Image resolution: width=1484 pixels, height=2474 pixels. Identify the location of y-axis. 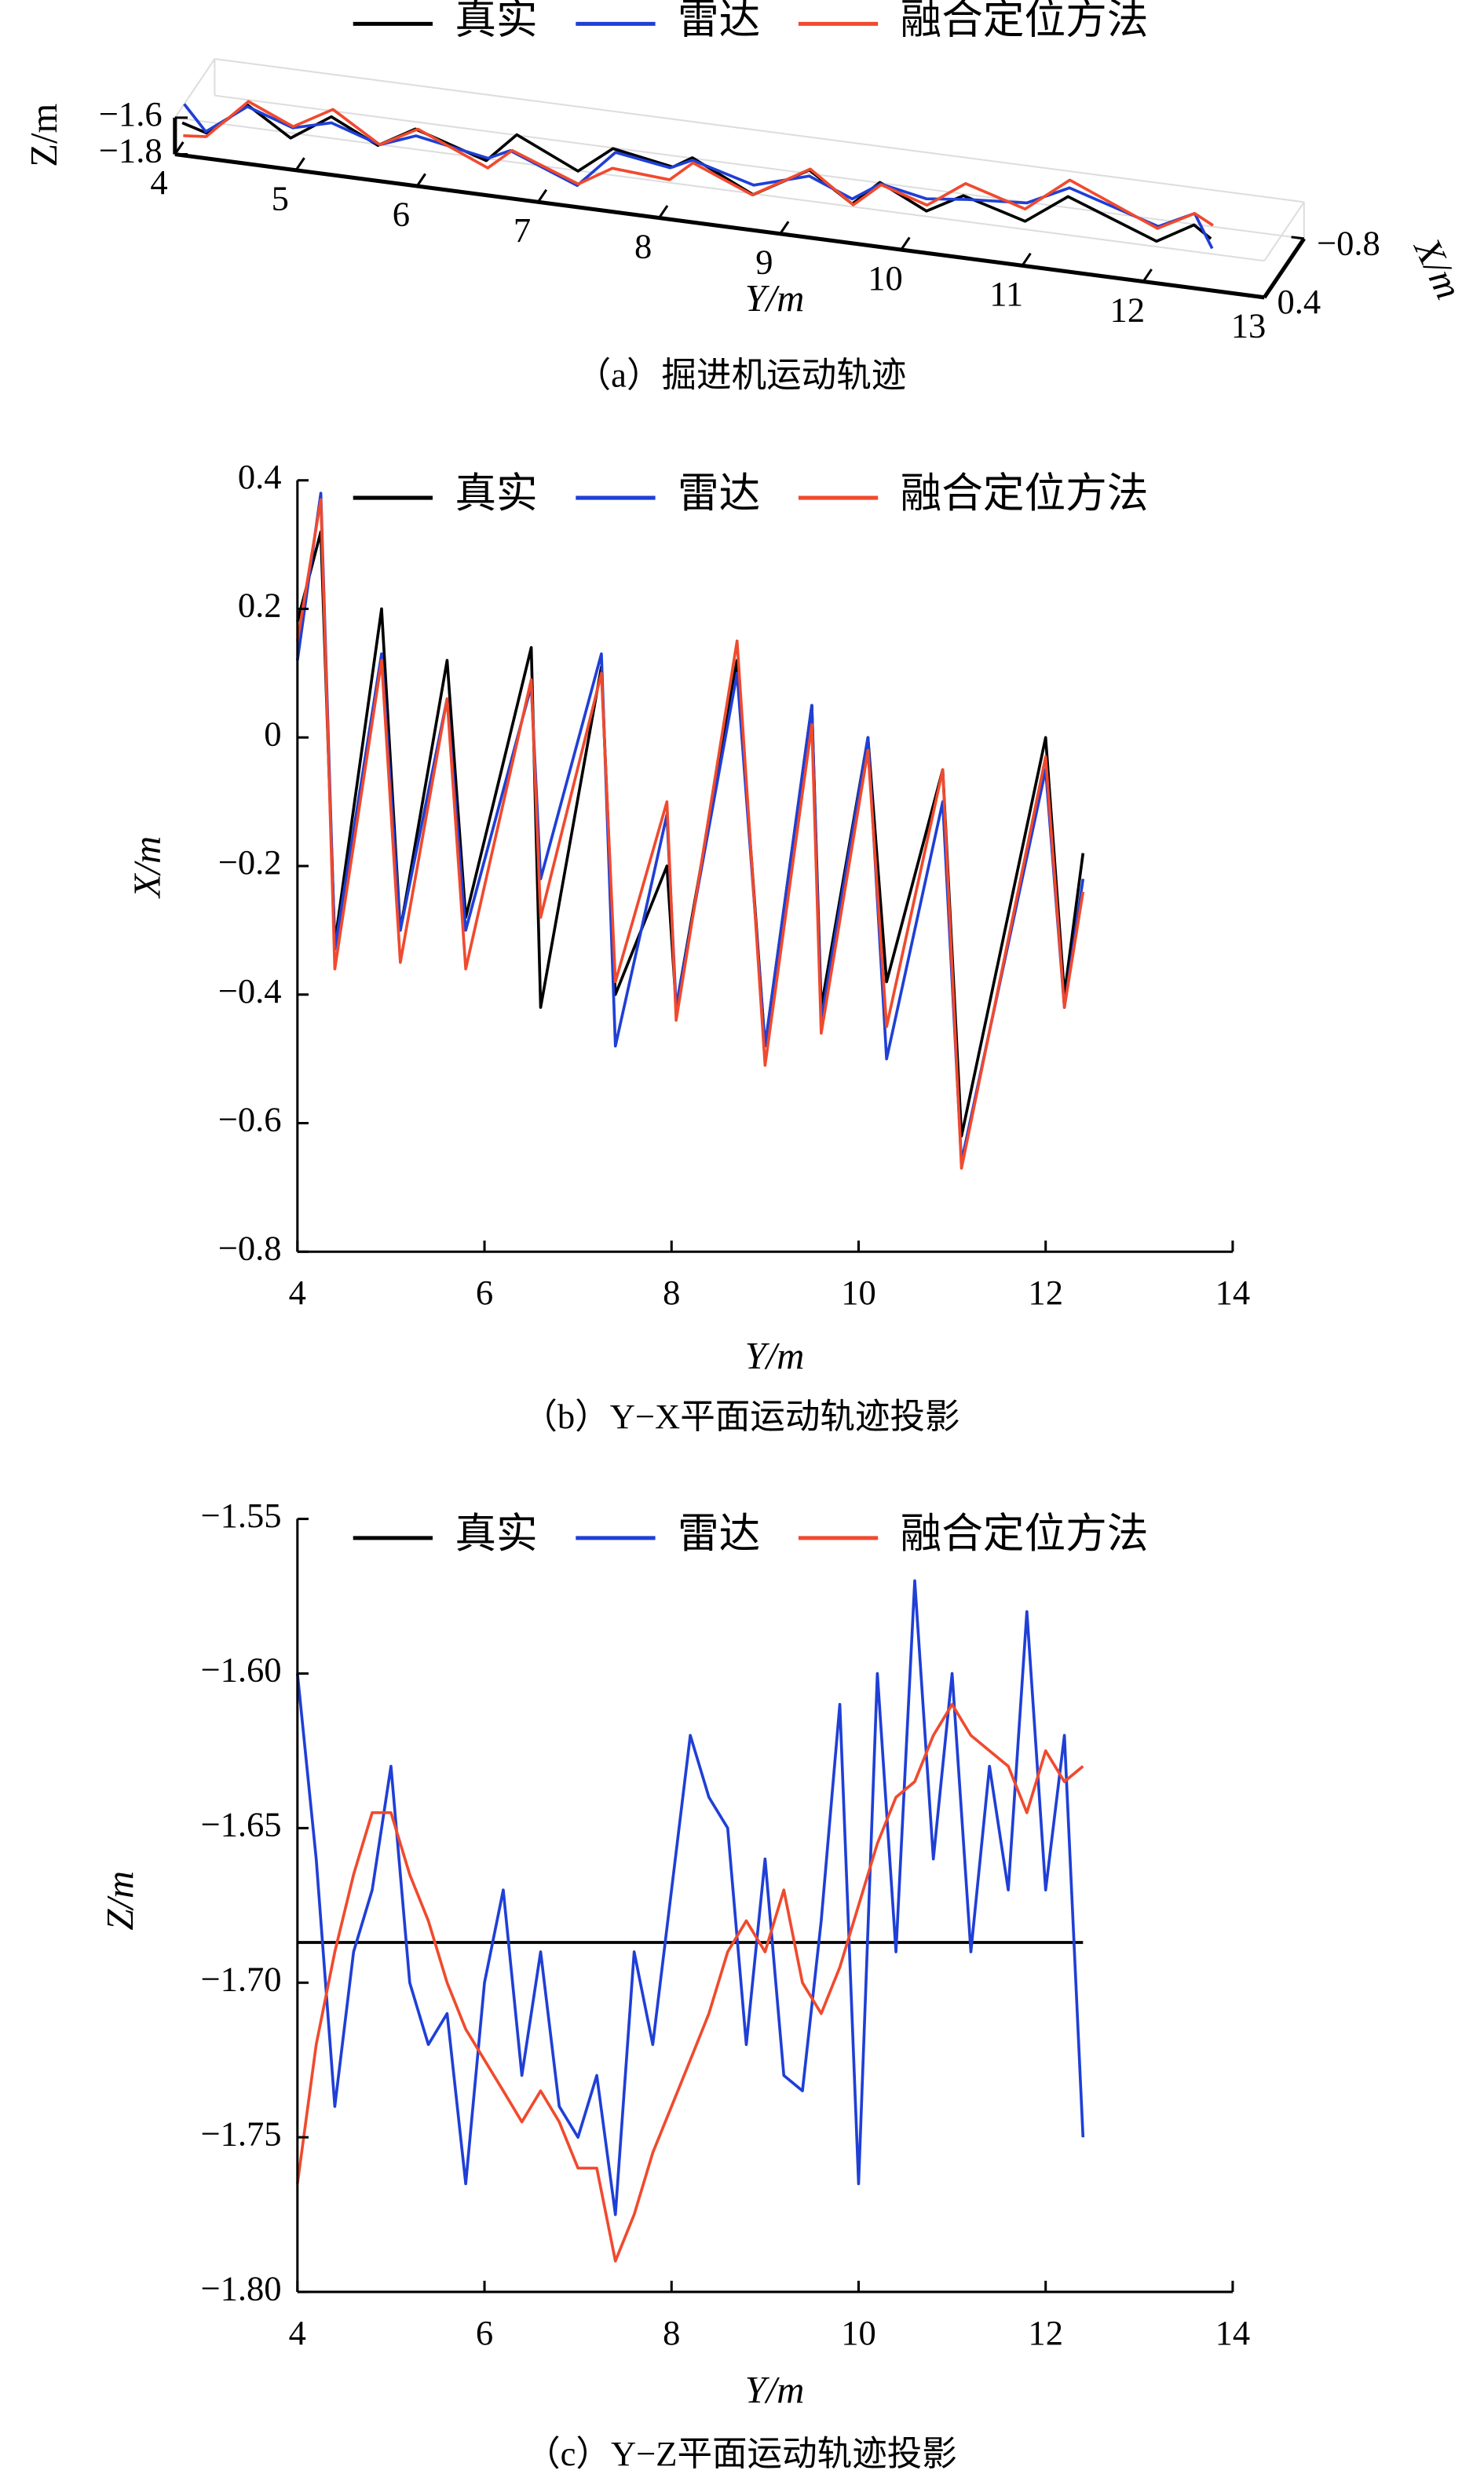
(719, 226).